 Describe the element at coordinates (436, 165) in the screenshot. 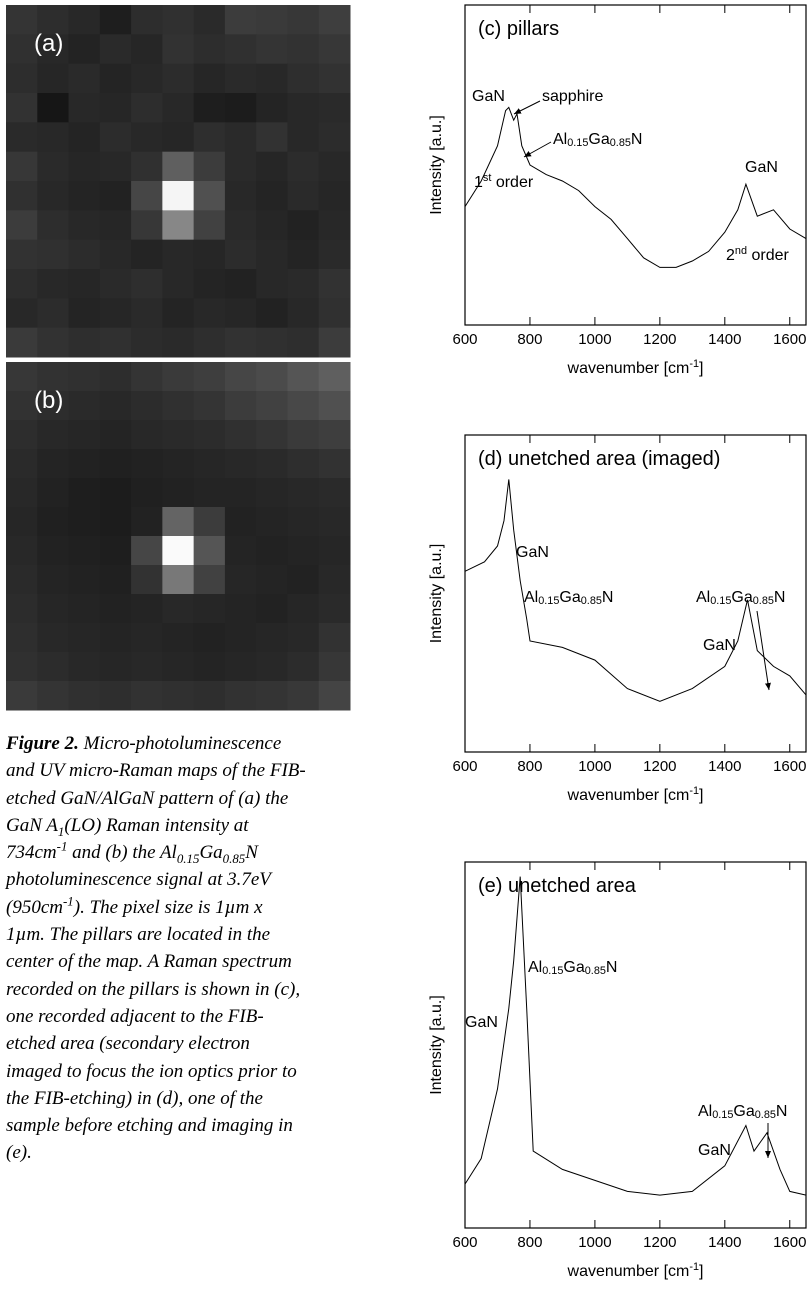

I see `y-axis-label: Intensity [a.u.]` at that location.